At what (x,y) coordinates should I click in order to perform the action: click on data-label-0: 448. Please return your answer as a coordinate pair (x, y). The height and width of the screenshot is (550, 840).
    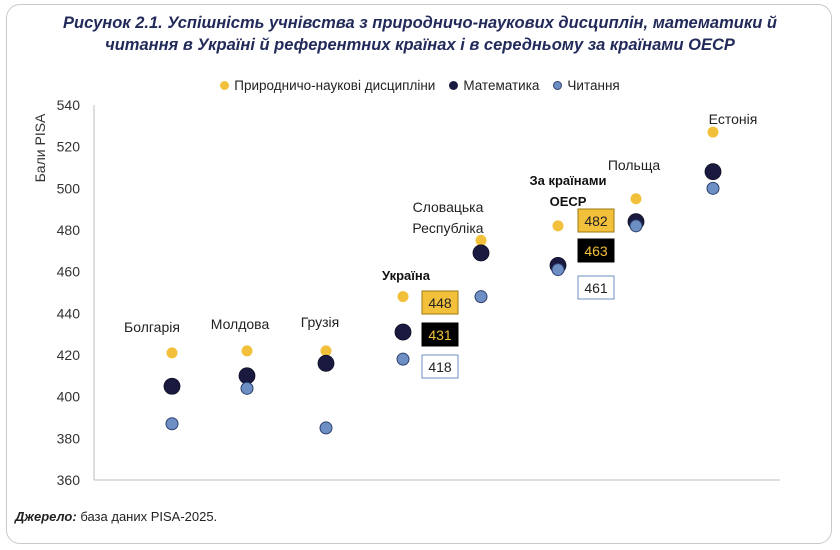
    Looking at the image, I should click on (440, 303).